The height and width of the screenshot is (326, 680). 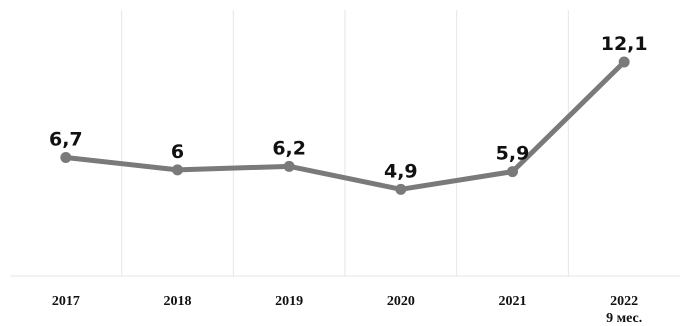 I want to click on x-tick-label: 2020, so click(x=401, y=301).